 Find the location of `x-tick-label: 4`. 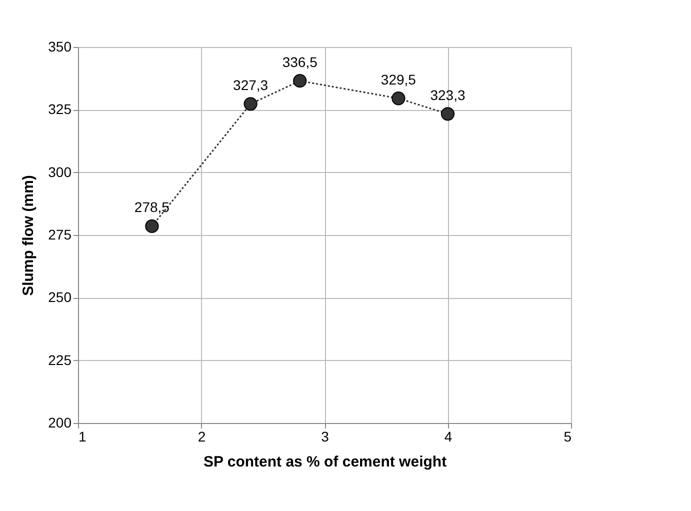

x-tick-label: 4 is located at coordinates (448, 436).